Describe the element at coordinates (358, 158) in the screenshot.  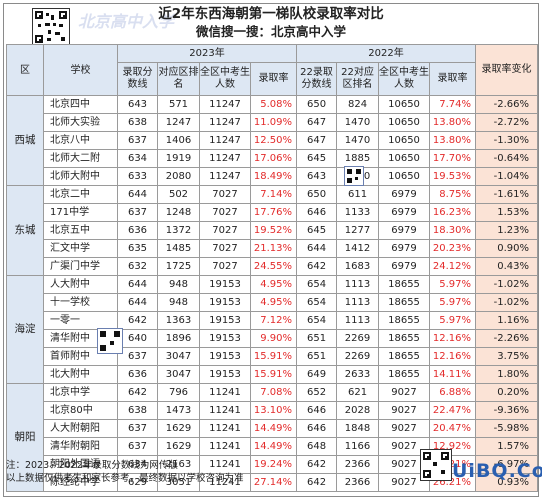
I see `rank-2022-cell: 1885` at that location.